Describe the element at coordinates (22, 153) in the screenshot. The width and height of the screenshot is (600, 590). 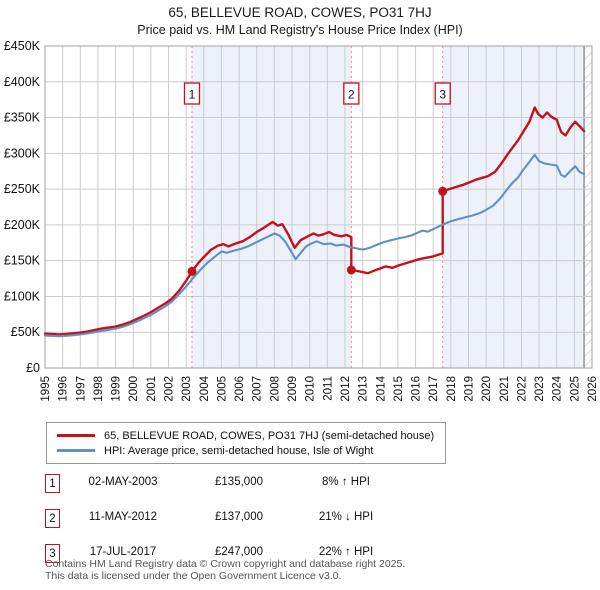
I see `y-axis-tick-label: £300K` at that location.